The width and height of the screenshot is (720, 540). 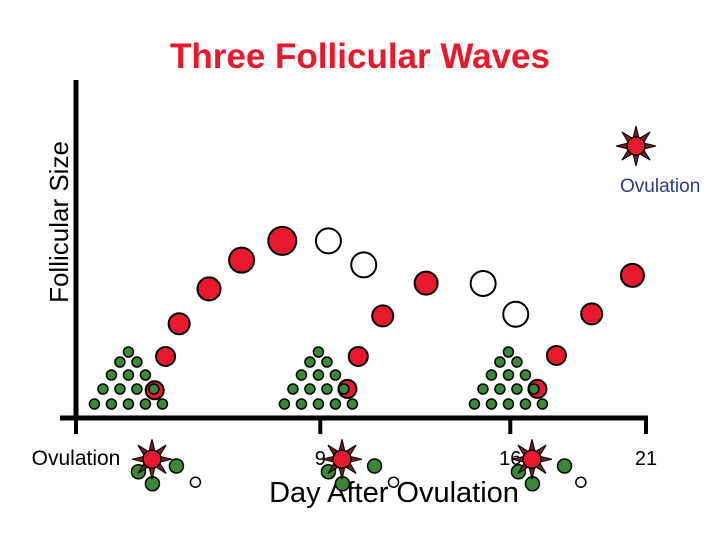 What do you see at coordinates (646, 459) in the screenshot?
I see `x-tick-label: 21` at bounding box center [646, 459].